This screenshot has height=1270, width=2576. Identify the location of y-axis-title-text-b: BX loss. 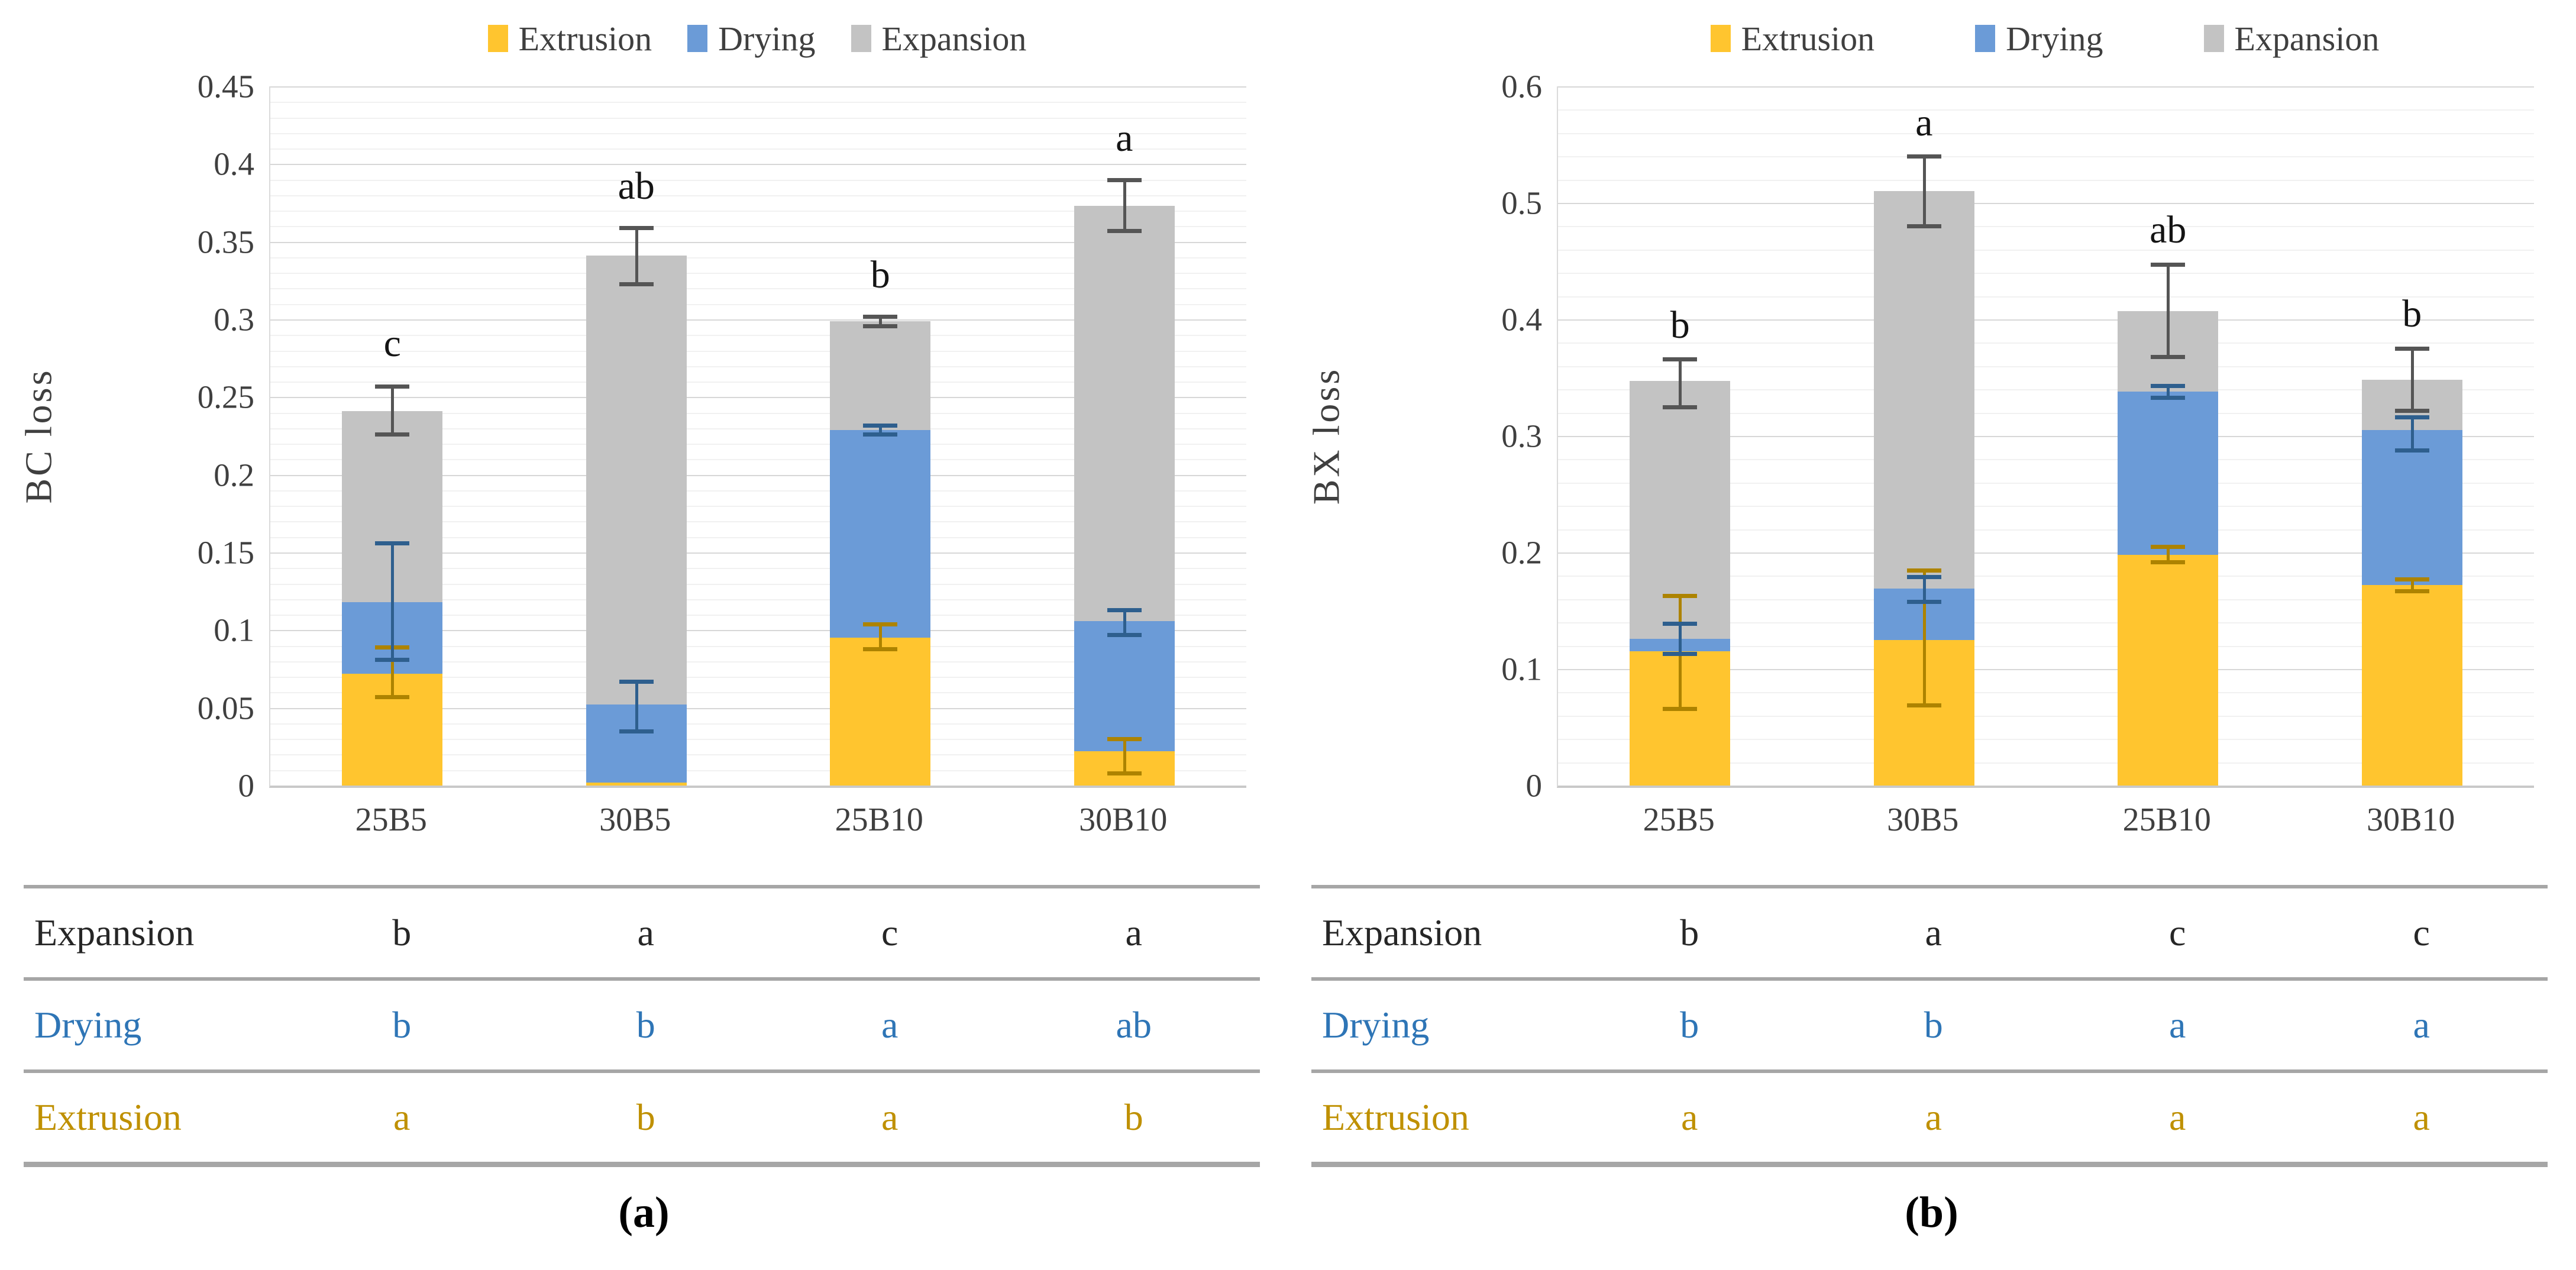
(1326, 436).